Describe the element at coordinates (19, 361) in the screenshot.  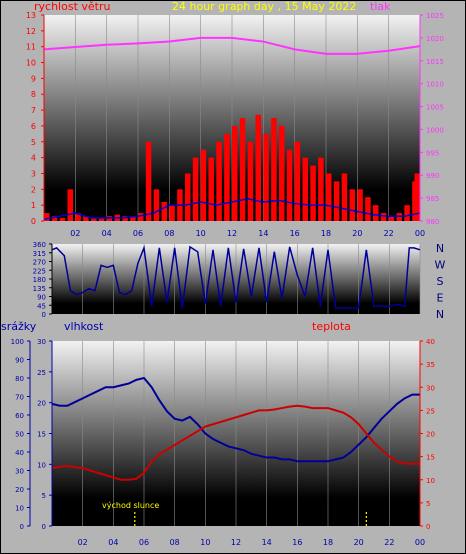
I see `rain-tick-label: 90` at that location.